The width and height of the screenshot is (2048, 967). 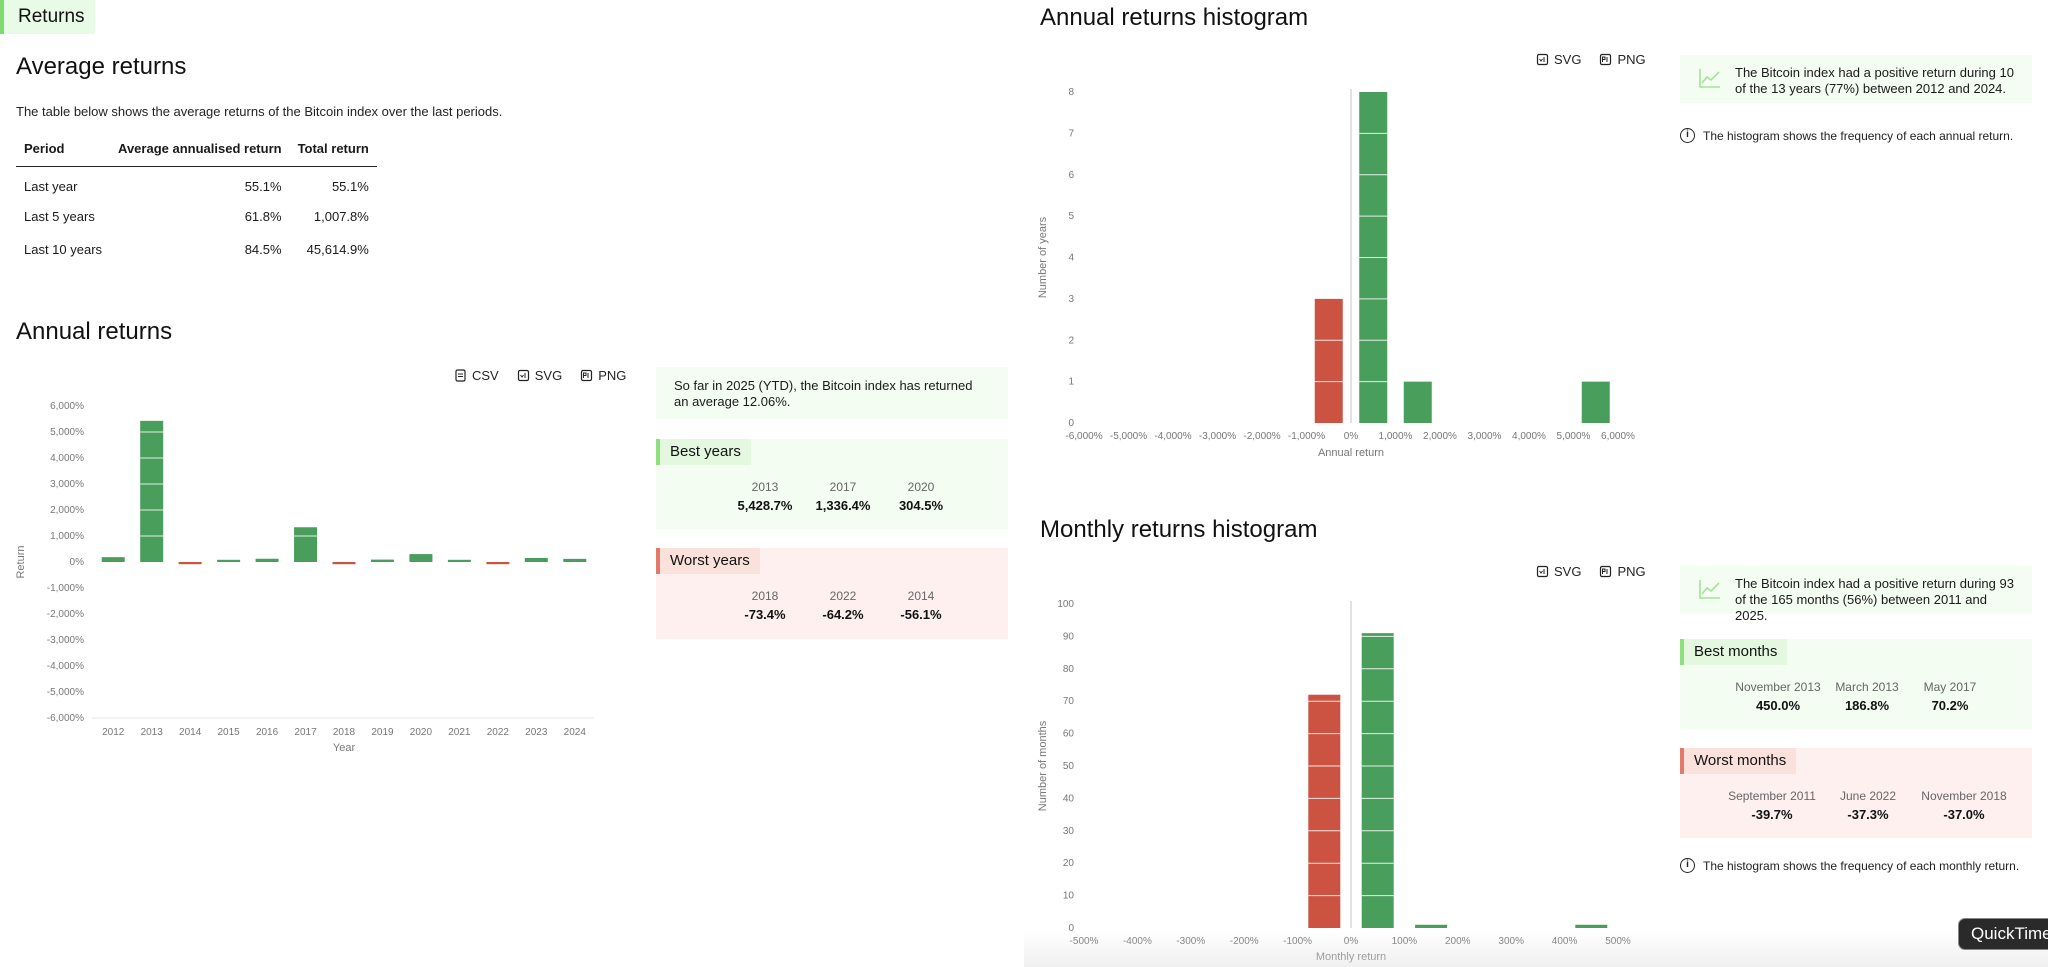 What do you see at coordinates (575, 732) in the screenshot?
I see `x-tick-label: 2024` at bounding box center [575, 732].